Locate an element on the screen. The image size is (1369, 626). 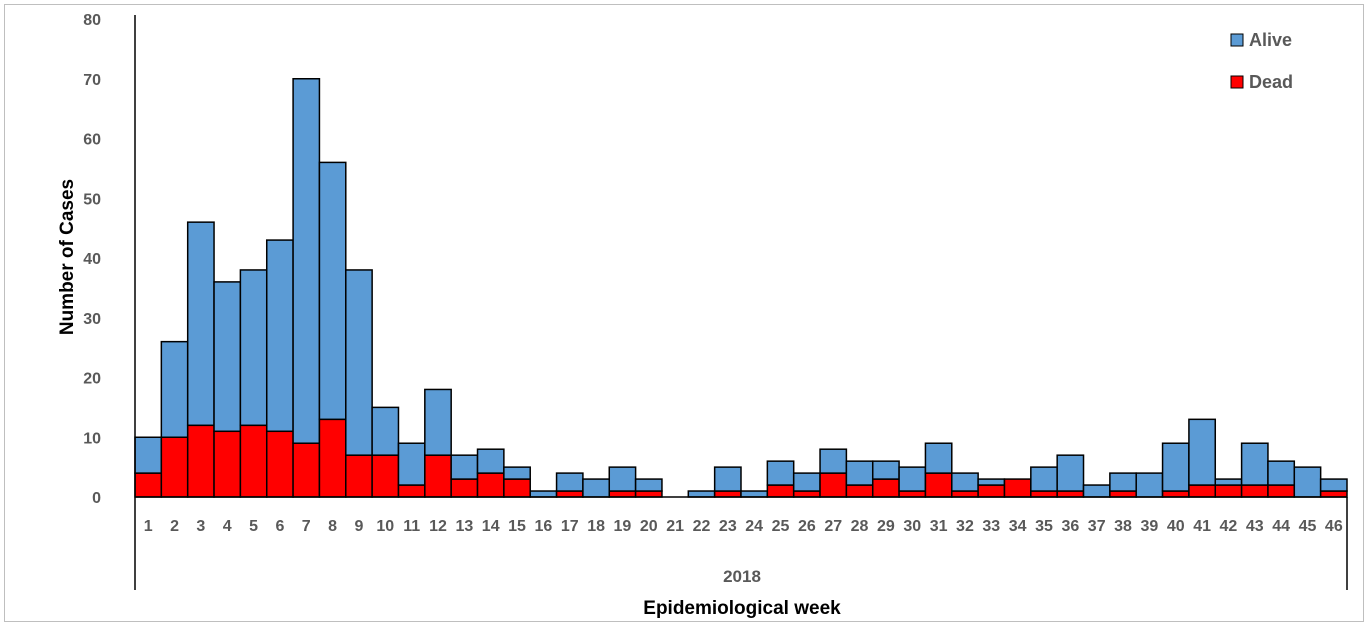
x-tick-label: 30 is located at coordinates (912, 526).